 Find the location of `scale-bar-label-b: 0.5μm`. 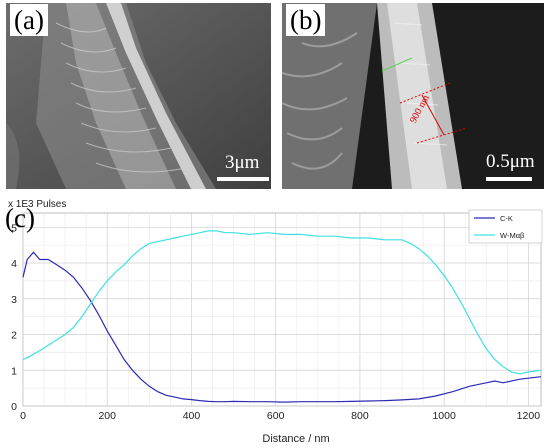

scale-bar-label-b: 0.5μm is located at coordinates (510, 161).